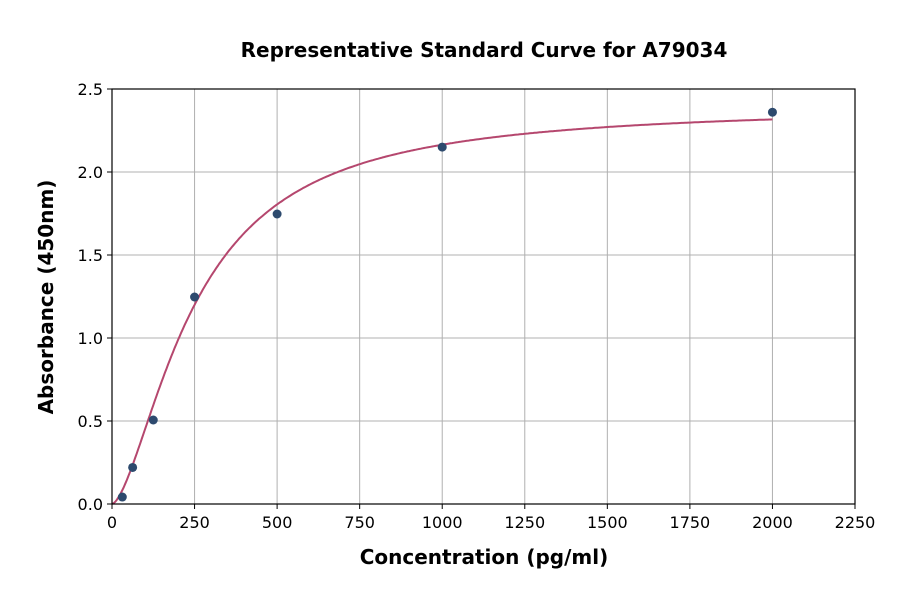  What do you see at coordinates (359, 522) in the screenshot?
I see `x-tick-label: 750` at bounding box center [359, 522].